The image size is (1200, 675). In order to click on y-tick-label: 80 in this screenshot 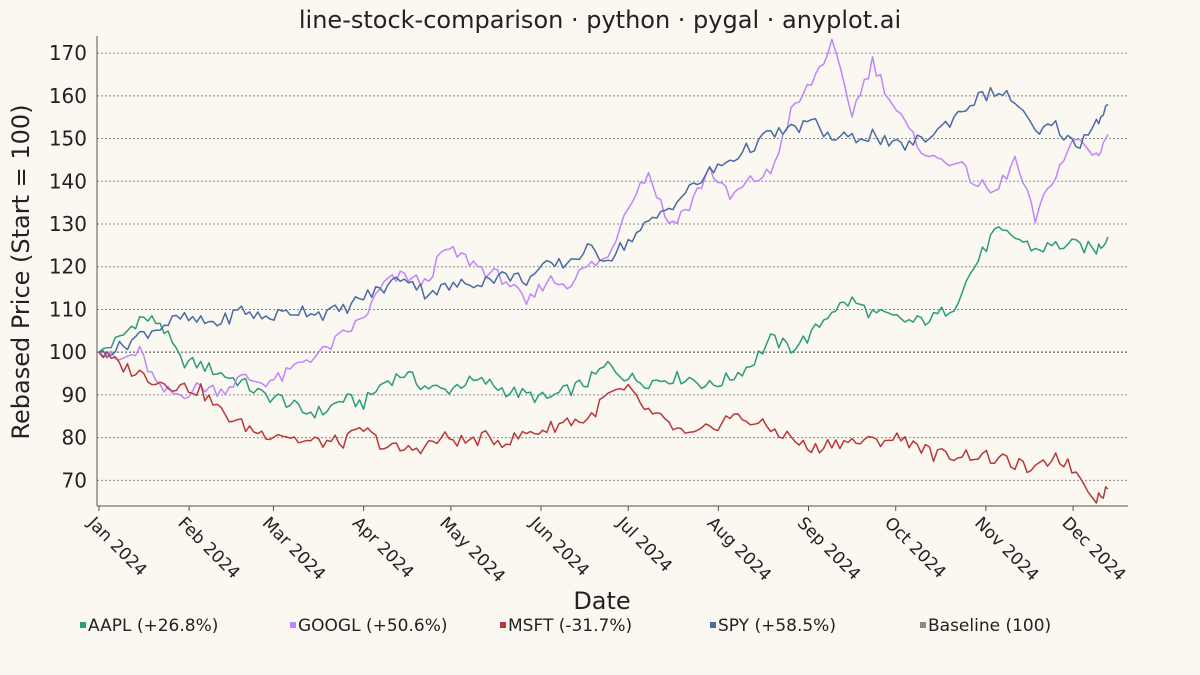, I will do `click(74, 438)`.